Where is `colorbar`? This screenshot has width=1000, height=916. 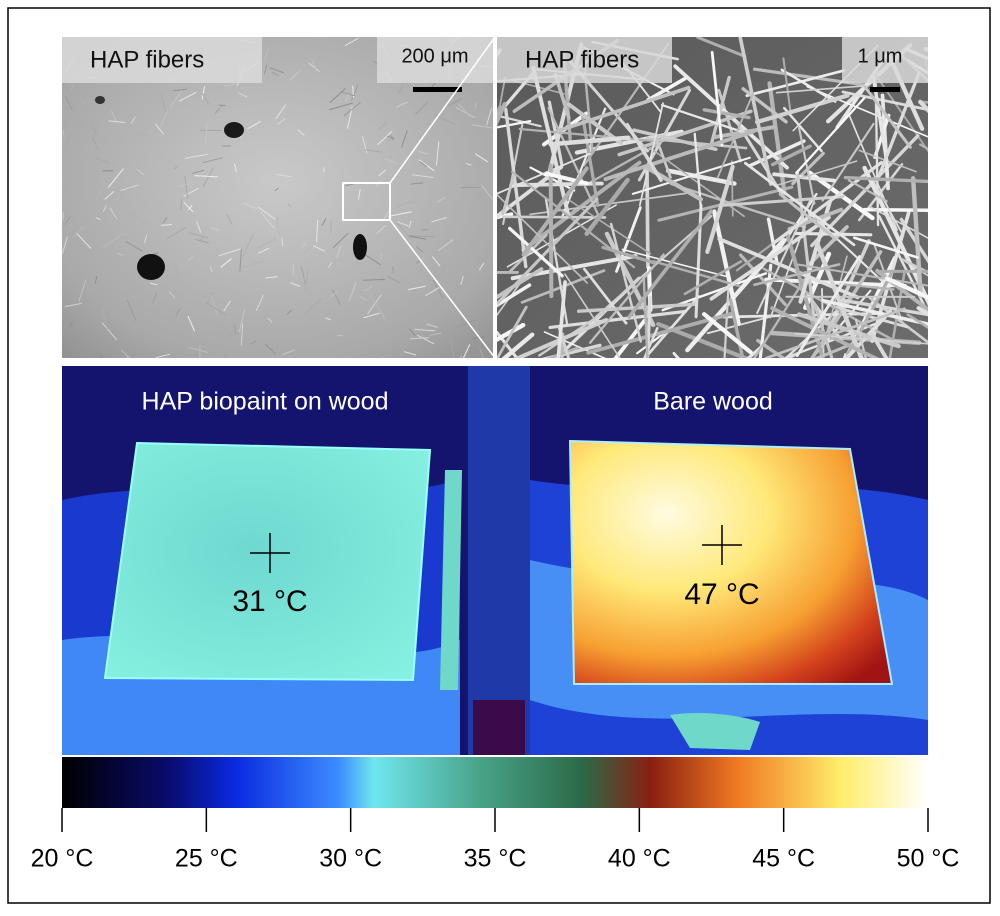 colorbar is located at coordinates (495, 782).